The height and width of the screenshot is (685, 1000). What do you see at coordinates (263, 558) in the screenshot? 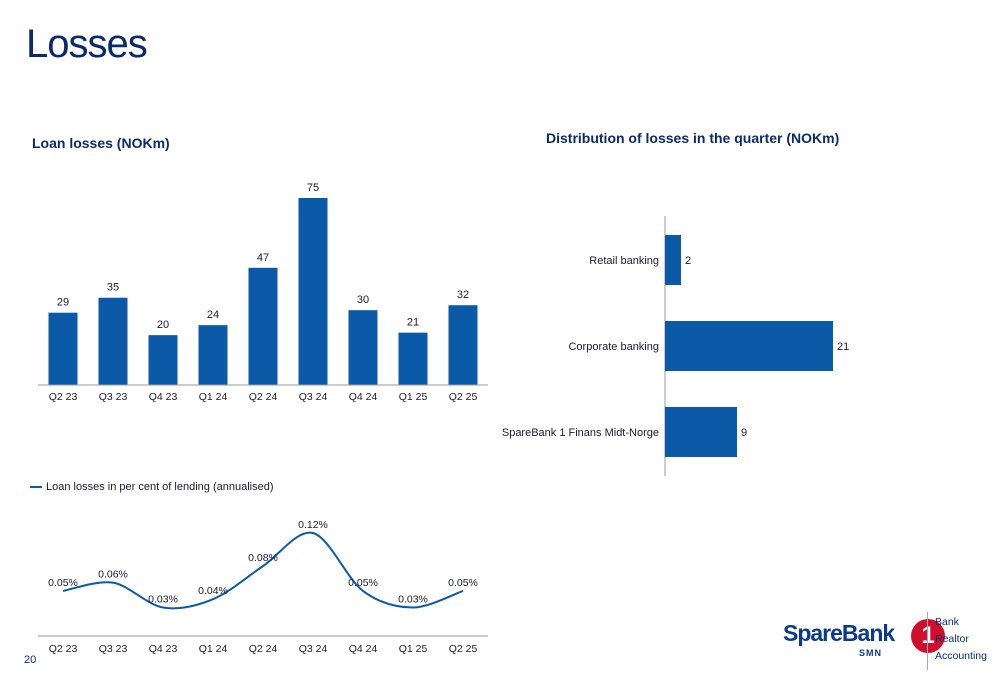
I see `line-value-label: 0.08%` at bounding box center [263, 558].